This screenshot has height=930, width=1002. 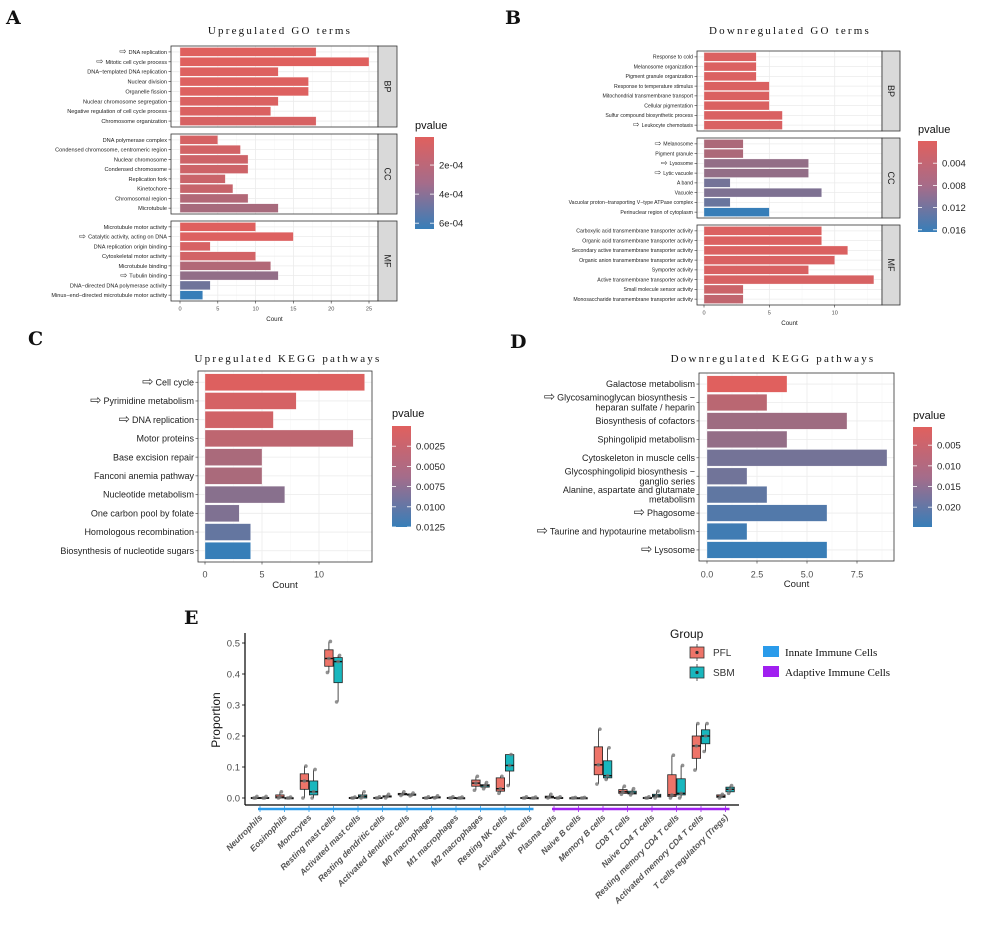 I want to click on panel-c-border, so click(x=285, y=466).